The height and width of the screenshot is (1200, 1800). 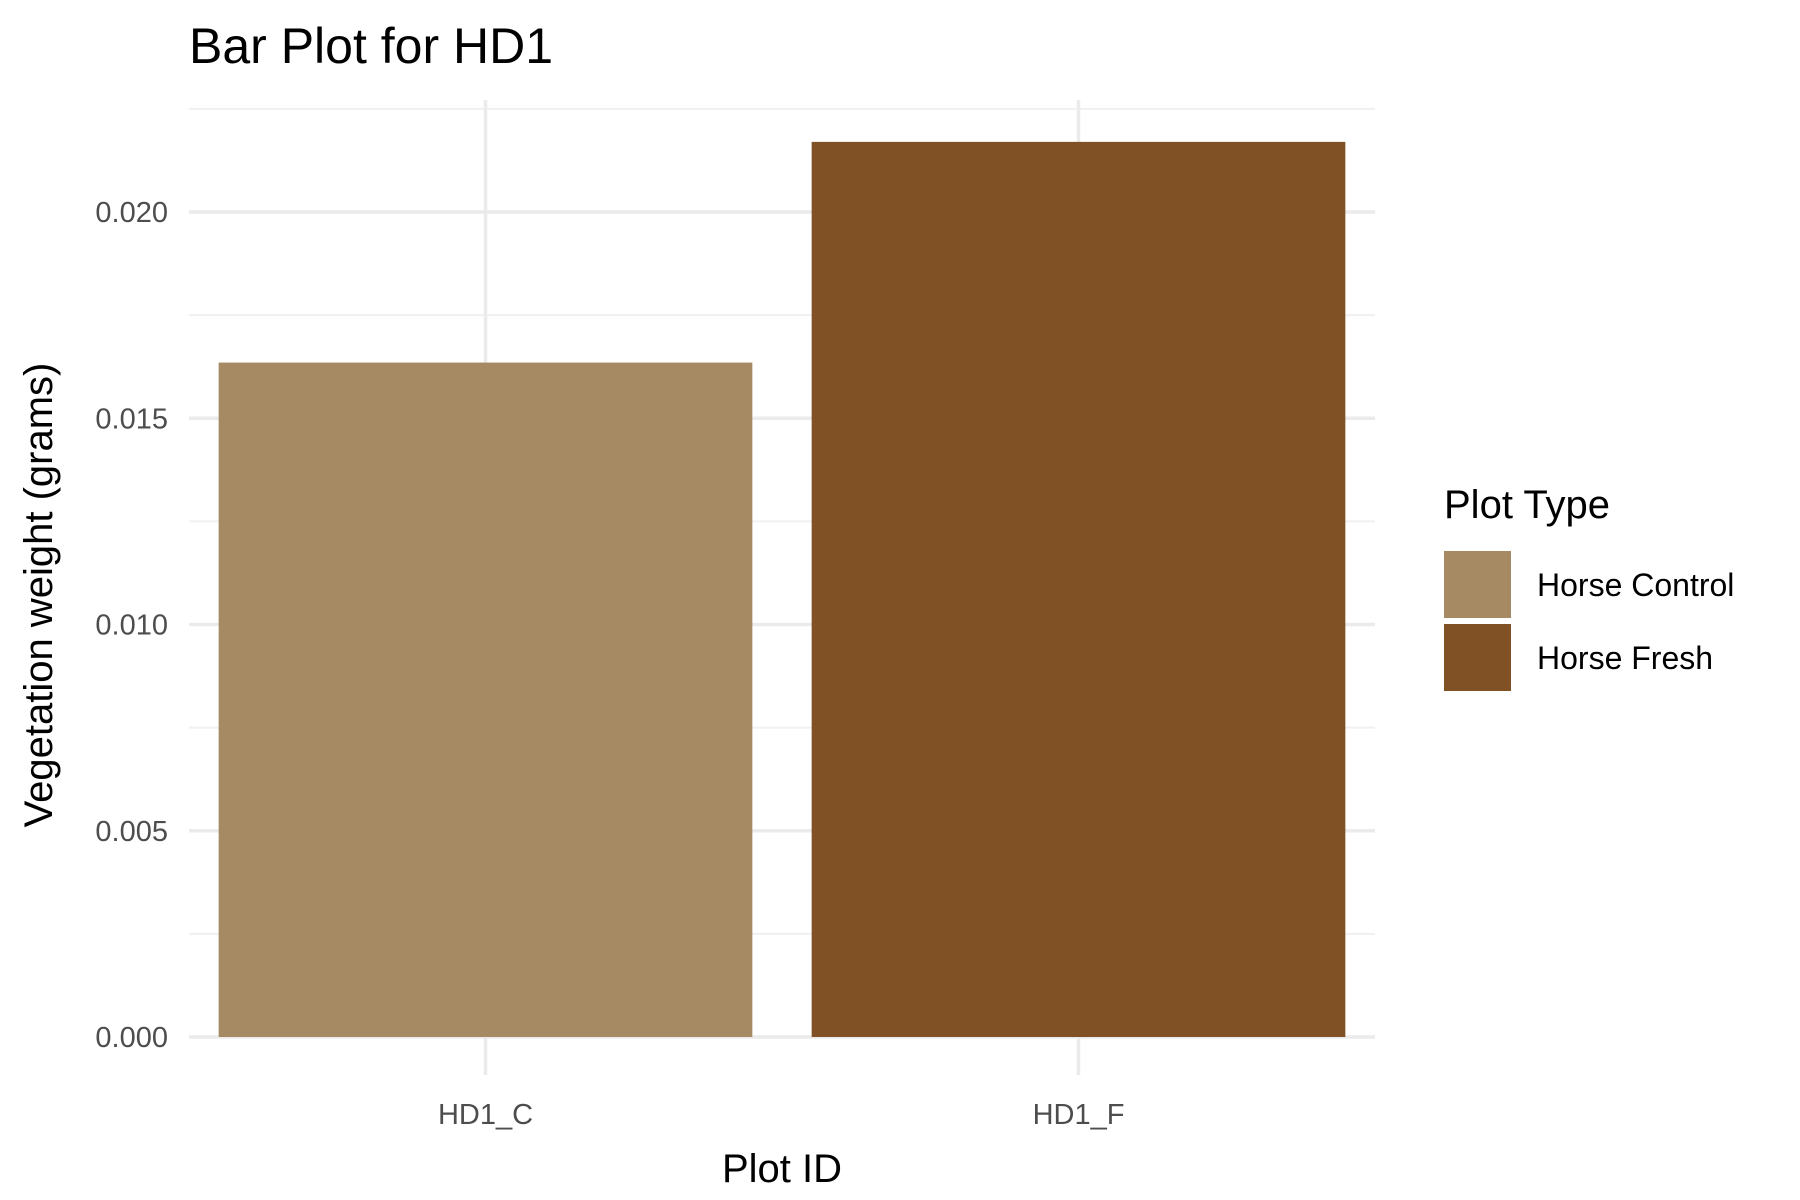 I want to click on legend-swatch-horse-control, so click(x=1477, y=584).